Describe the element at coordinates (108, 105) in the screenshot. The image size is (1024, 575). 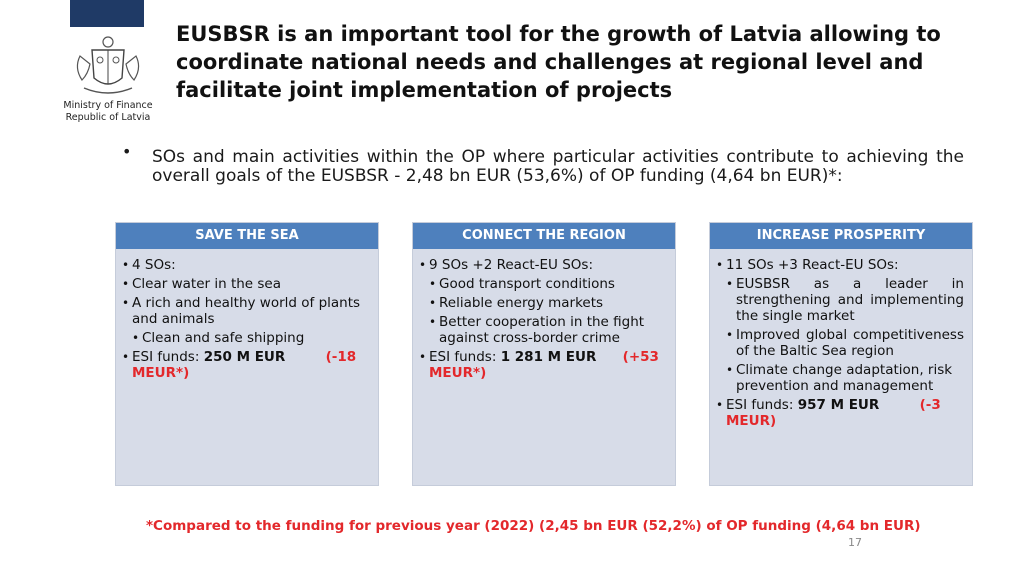
I see `ministry-name: Ministry of Finance` at that location.